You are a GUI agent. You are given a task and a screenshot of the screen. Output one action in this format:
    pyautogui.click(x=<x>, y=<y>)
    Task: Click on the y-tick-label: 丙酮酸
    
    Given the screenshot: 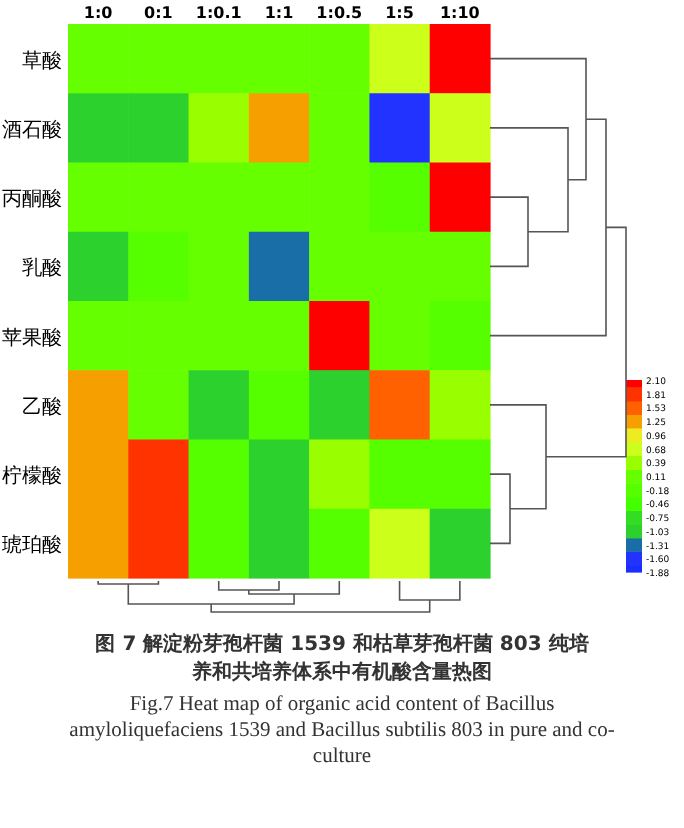 What is the action you would take?
    pyautogui.click(x=32, y=199)
    